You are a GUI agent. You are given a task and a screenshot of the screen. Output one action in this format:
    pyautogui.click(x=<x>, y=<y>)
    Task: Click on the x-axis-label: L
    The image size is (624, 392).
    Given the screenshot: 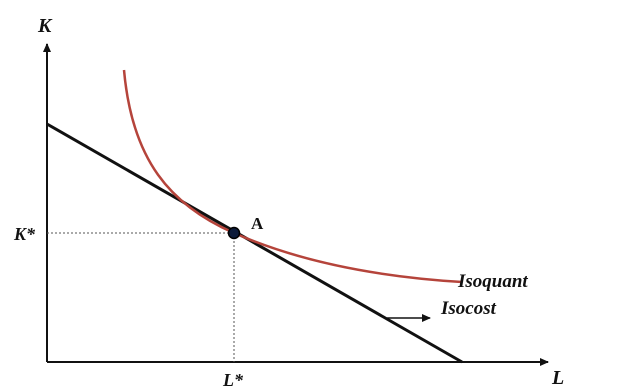 What is the action you would take?
    pyautogui.click(x=557, y=378)
    